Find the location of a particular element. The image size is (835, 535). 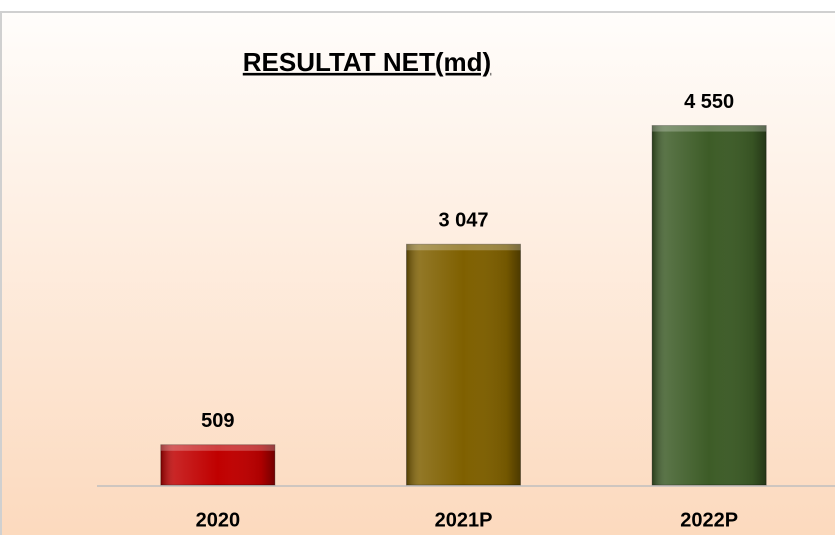

x-tick-label: 2022P is located at coordinates (709, 520).